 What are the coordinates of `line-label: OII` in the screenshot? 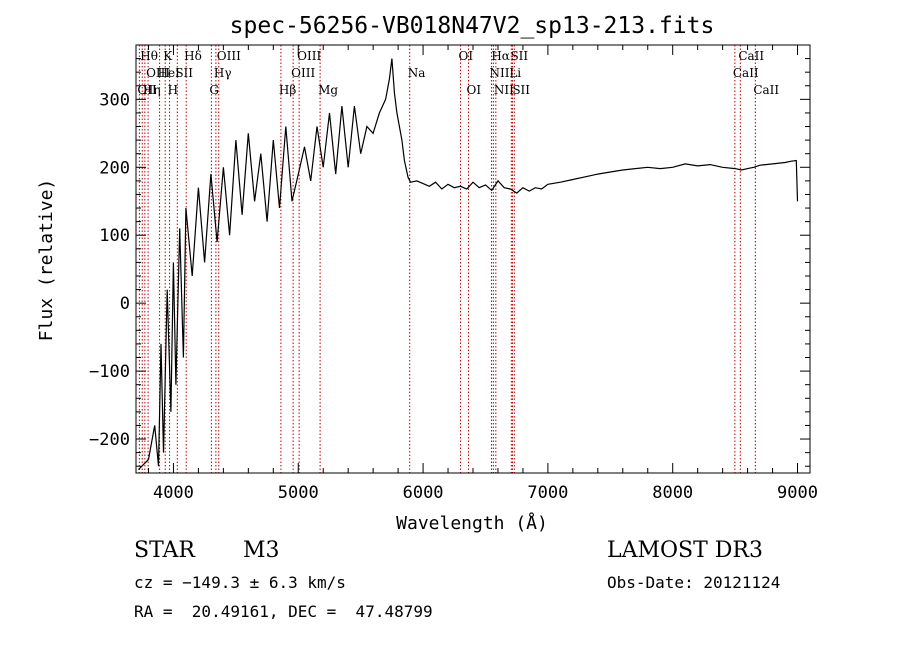 It's located at (147, 90).